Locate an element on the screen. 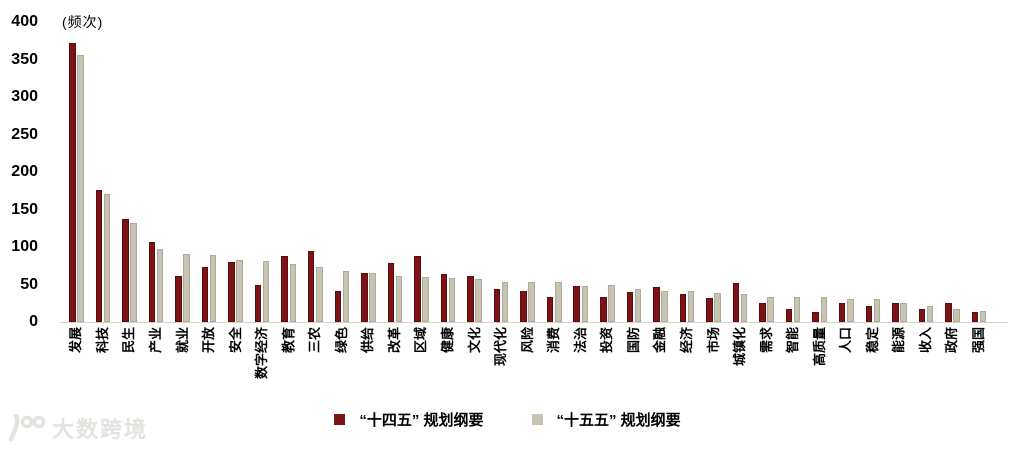 The image size is (1015, 453). x-axis-label: 市场 is located at coordinates (713, 340).